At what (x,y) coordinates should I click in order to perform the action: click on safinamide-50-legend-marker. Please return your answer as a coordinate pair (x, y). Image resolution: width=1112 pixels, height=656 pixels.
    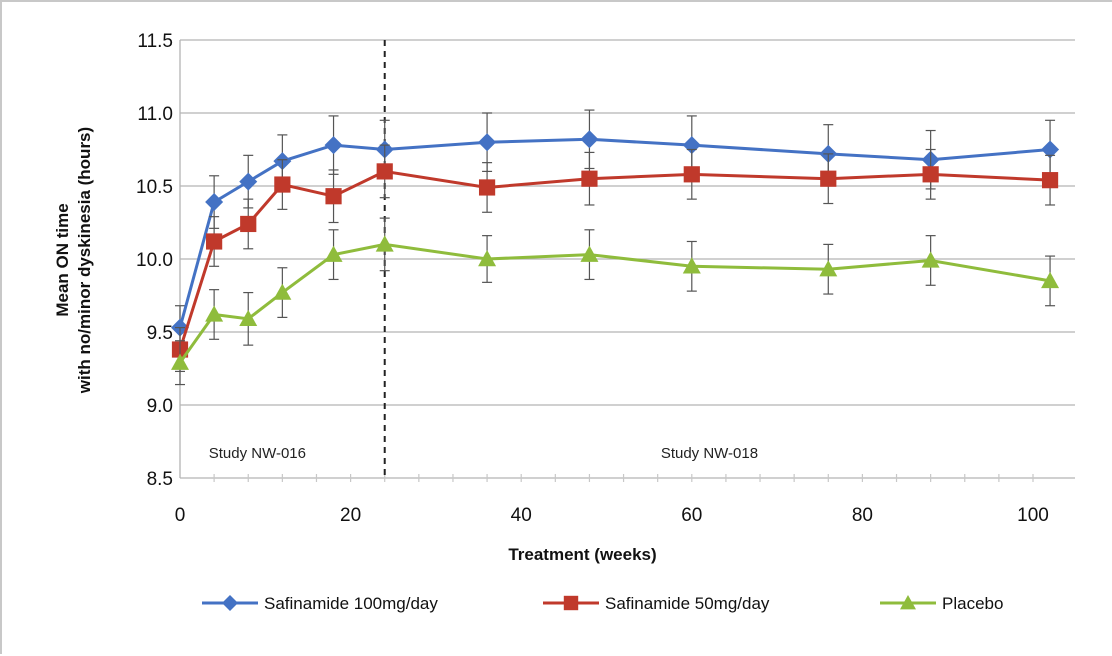
    Looking at the image, I should click on (571, 603).